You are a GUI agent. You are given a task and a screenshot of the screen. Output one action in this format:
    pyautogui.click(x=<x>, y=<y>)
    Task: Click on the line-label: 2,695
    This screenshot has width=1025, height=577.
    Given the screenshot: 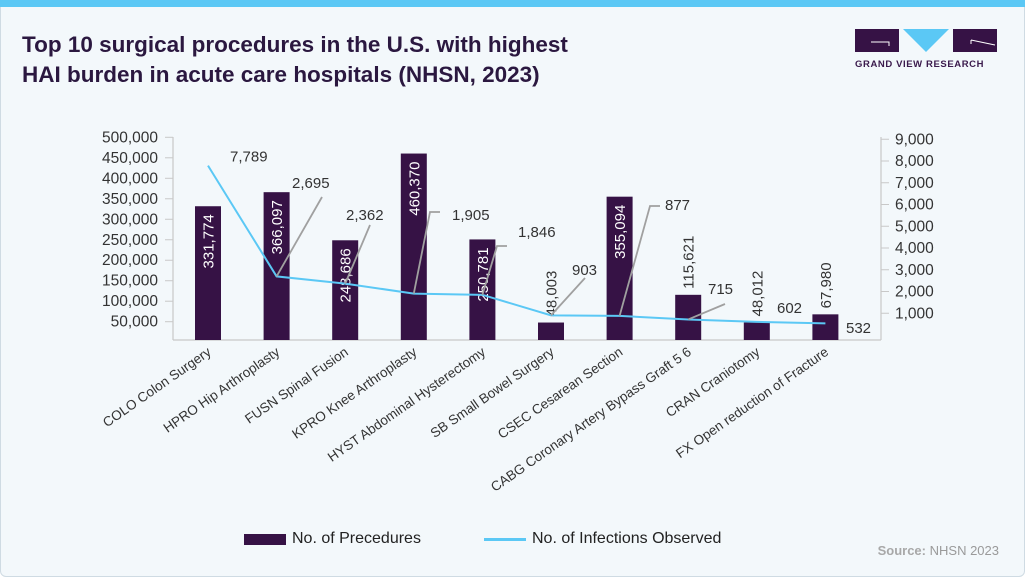 What is the action you would take?
    pyautogui.click(x=311, y=183)
    